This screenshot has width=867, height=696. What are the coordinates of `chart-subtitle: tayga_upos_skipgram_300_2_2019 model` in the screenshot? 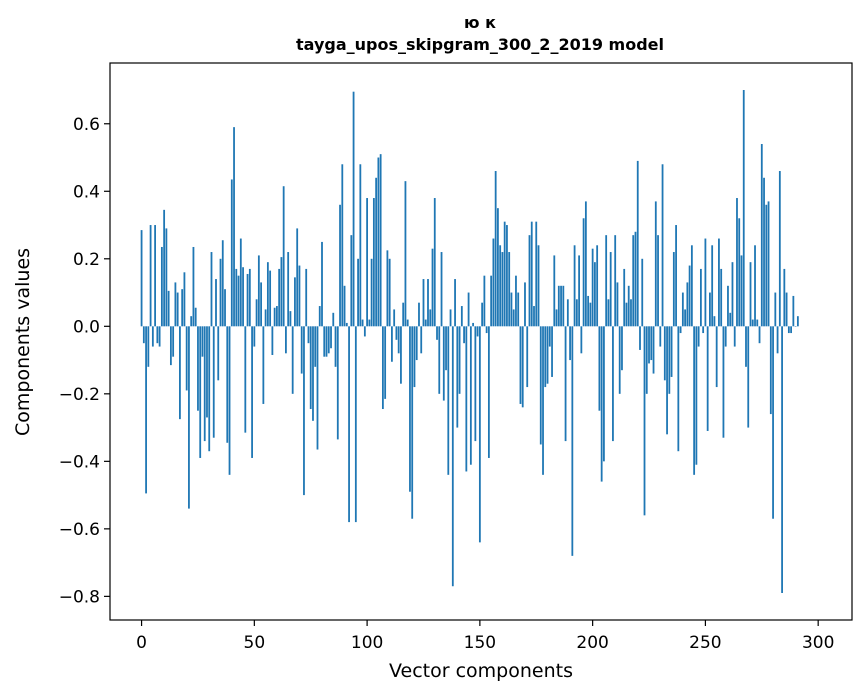 It's located at (480, 44).